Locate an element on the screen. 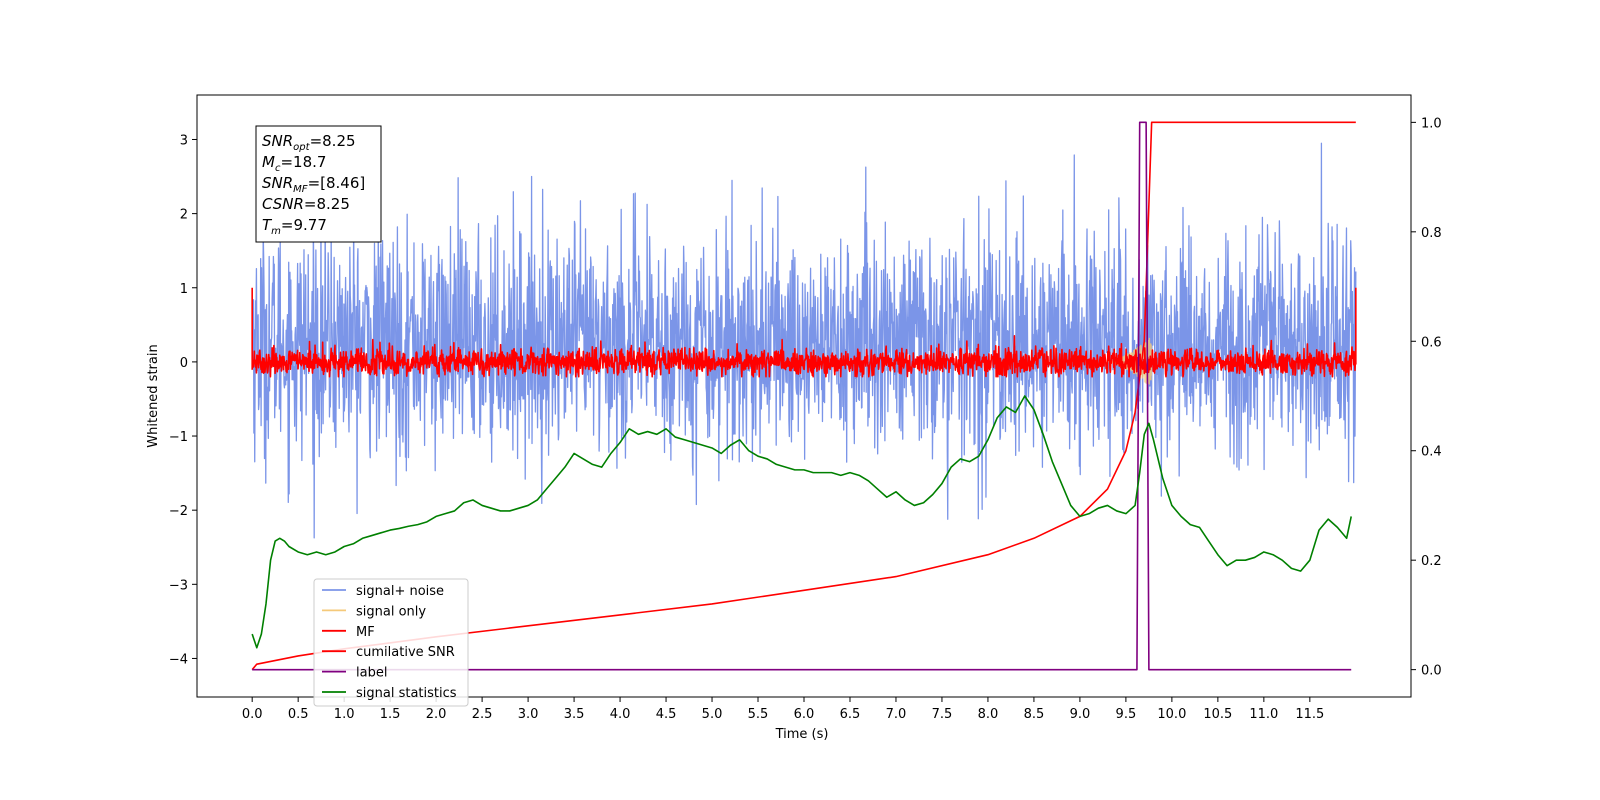  y-tick-label: 1 is located at coordinates (184, 289).